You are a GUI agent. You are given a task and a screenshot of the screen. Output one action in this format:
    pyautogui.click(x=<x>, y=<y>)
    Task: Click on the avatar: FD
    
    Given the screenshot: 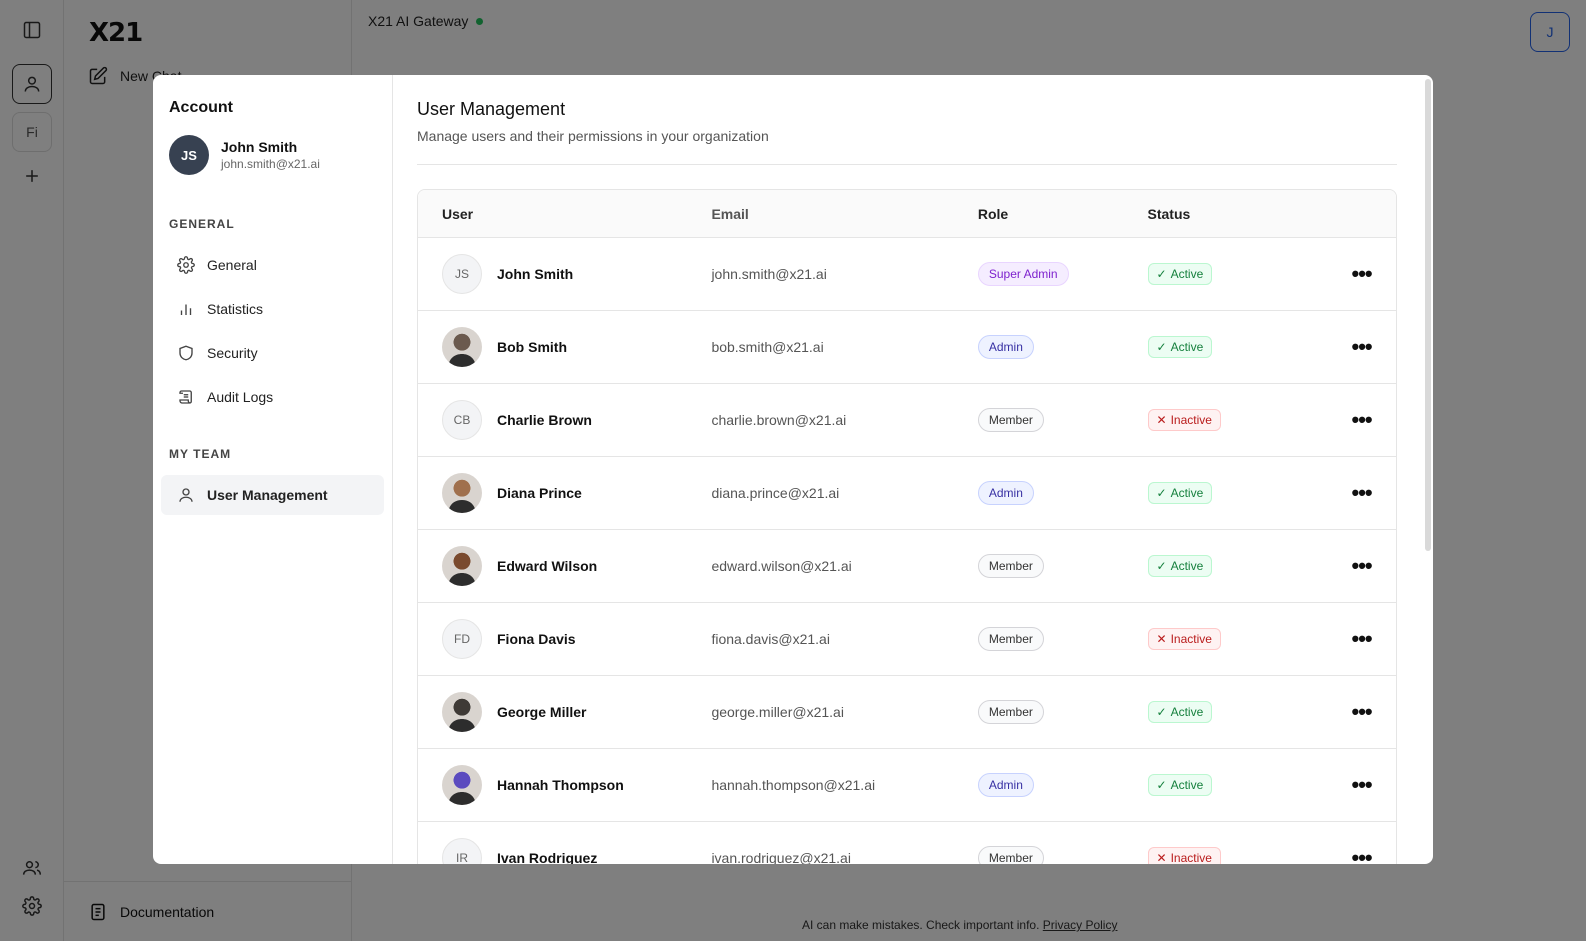 What is the action you would take?
    pyautogui.click(x=462, y=639)
    